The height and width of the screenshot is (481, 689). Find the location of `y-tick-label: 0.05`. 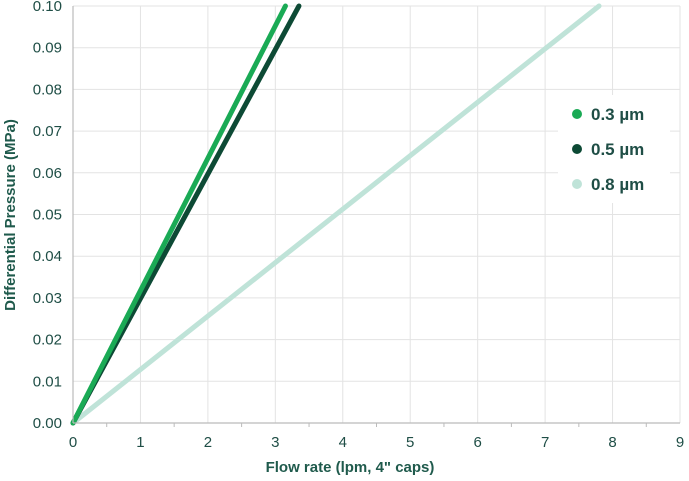

y-tick-label: 0.05 is located at coordinates (47, 215).